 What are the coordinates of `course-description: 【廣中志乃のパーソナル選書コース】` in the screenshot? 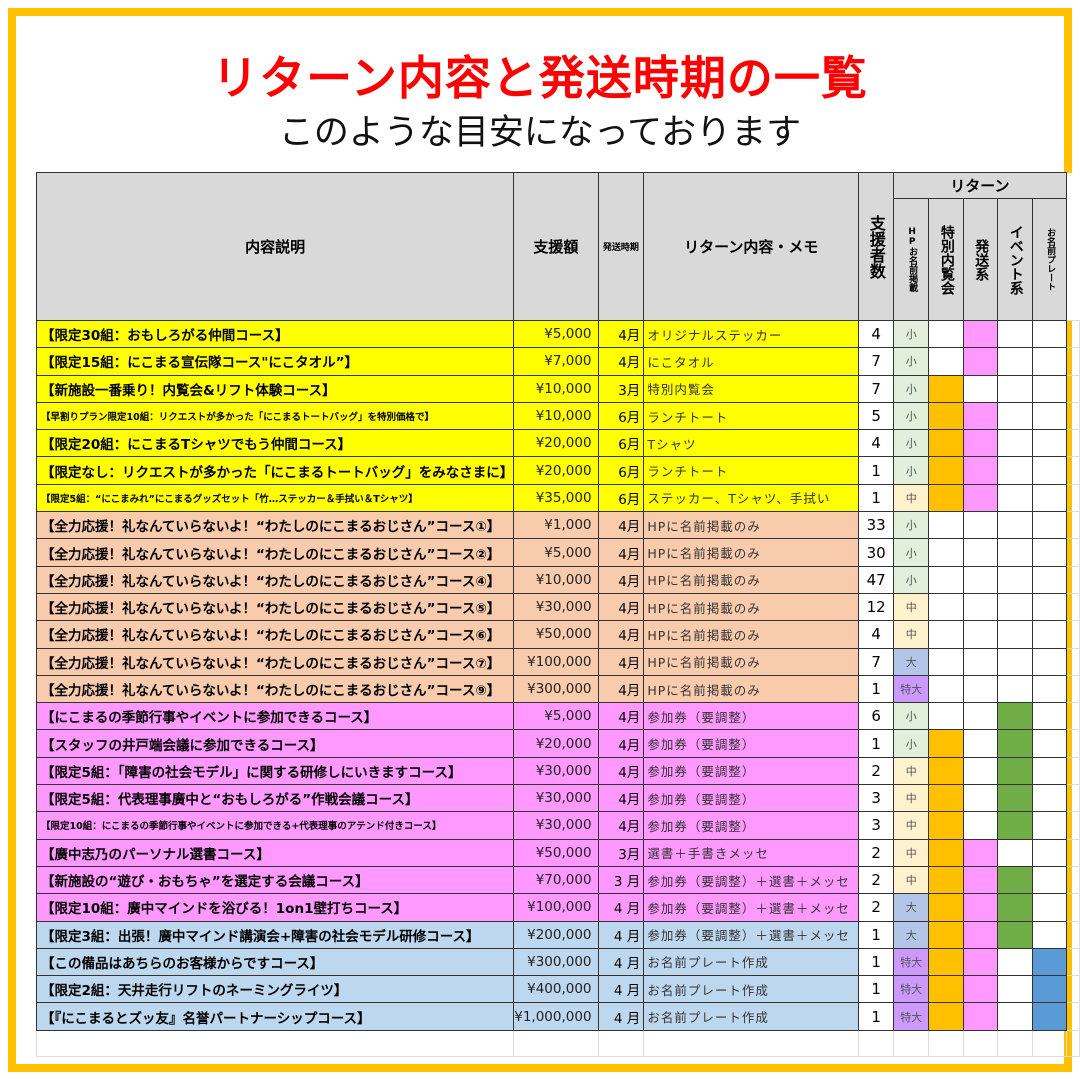 It's located at (275, 852).